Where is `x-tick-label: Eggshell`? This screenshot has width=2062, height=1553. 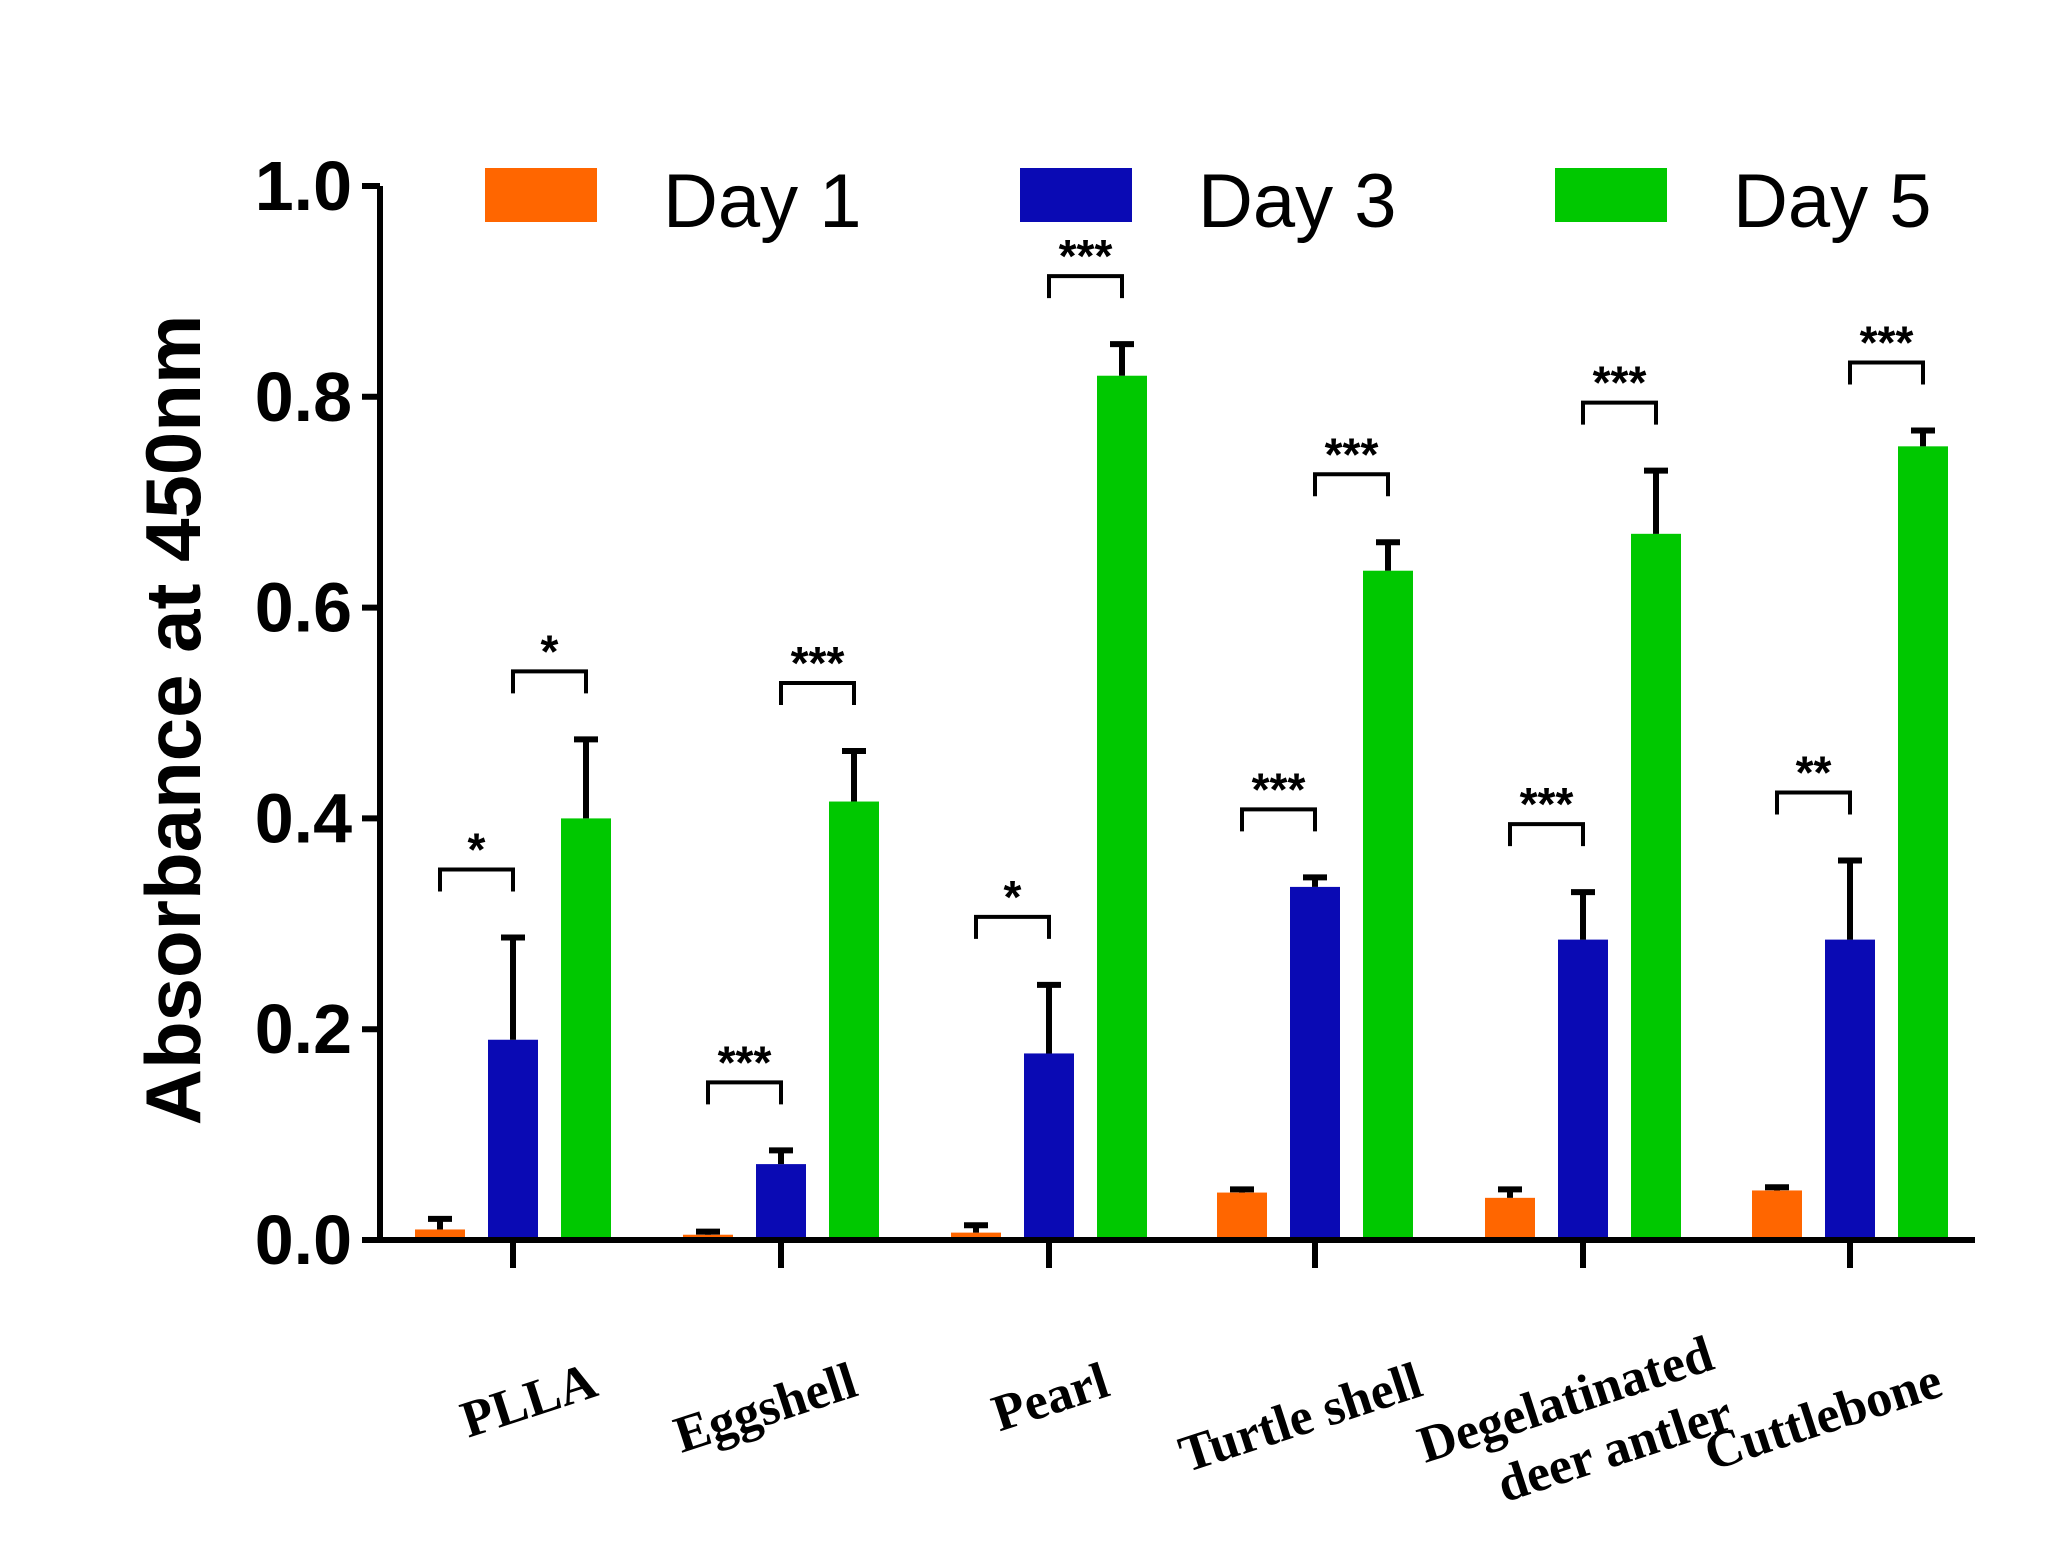 x-tick-label: Eggshell is located at coordinates (765, 1408).